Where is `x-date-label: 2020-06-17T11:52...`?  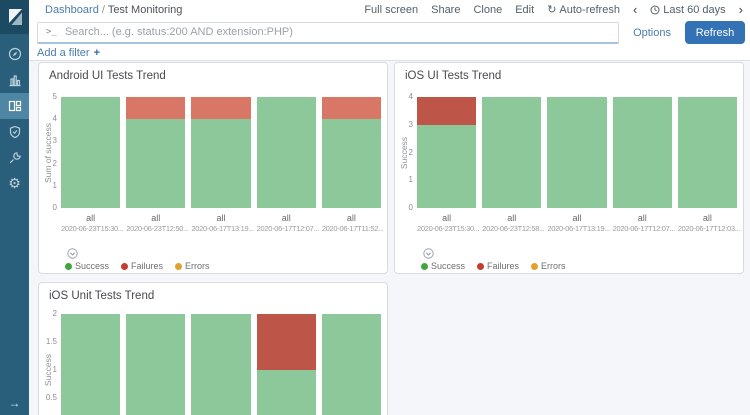
x-date-label: 2020-06-17T11:52... is located at coordinates (352, 228).